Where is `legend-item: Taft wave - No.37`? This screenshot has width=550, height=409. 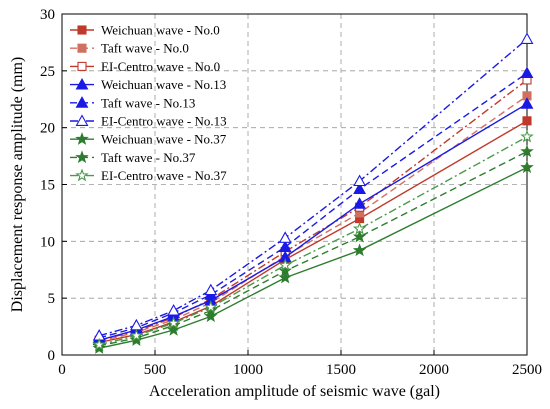 legend-item: Taft wave - No.37 is located at coordinates (133, 157).